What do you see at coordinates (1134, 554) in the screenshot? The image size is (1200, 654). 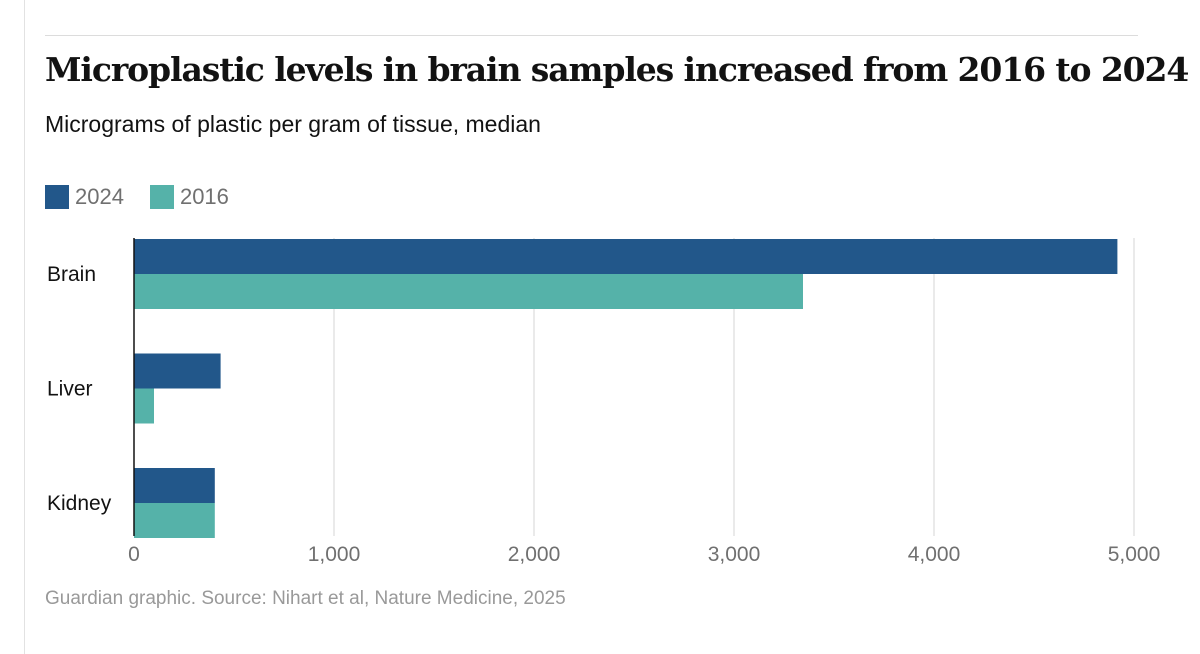 I see `x-tick-label-5000: 5,000` at bounding box center [1134, 554].